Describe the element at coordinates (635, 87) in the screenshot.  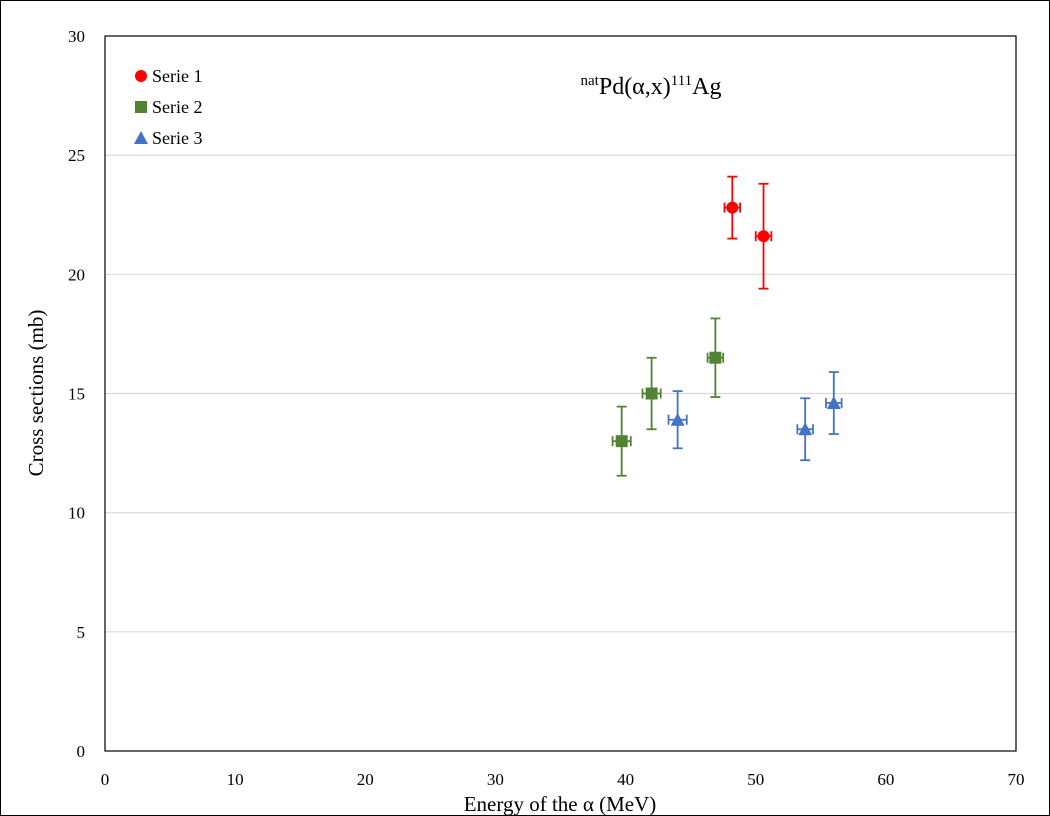
I see `chart-title-main1: Pd(α,x)` at that location.